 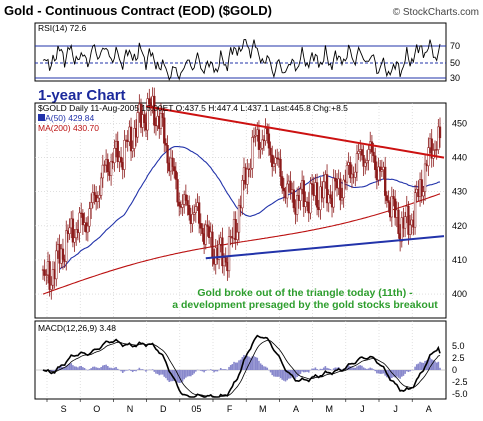 I want to click on copyright-link: © StockCharts.com, so click(x=436, y=12).